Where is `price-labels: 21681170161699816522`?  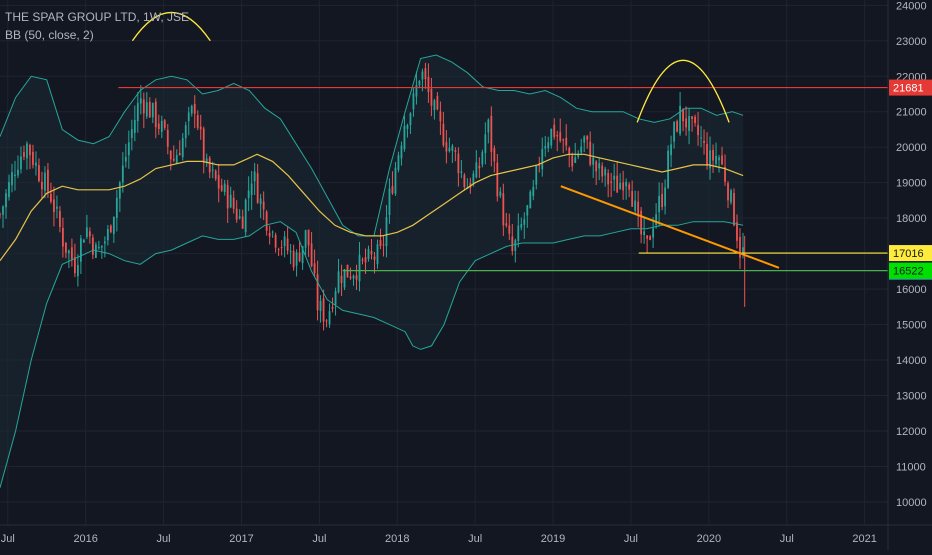
price-labels: 21681170161699816522 is located at coordinates (910, 179).